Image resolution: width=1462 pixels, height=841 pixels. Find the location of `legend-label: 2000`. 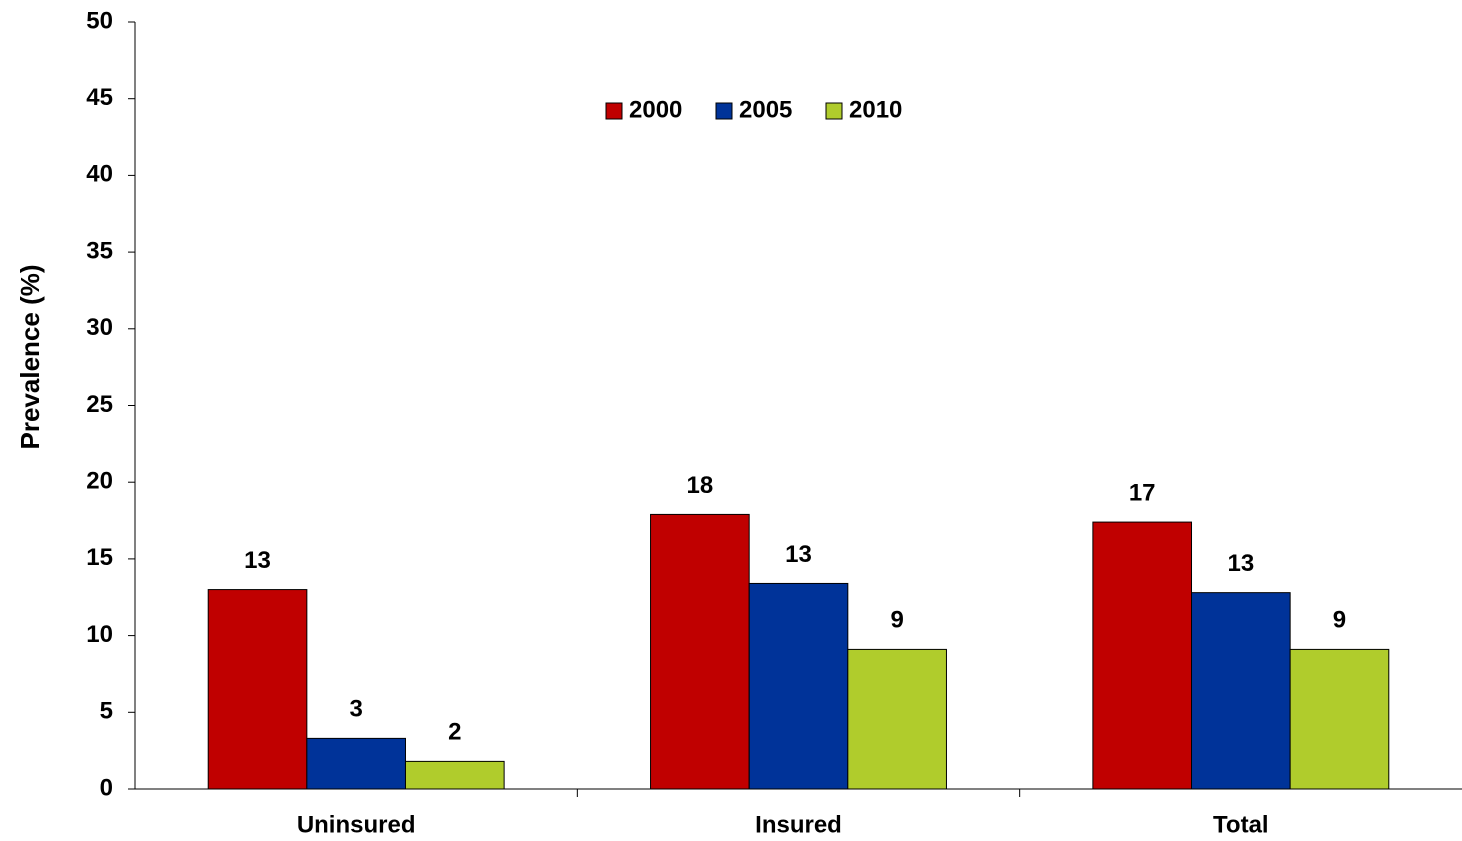

legend-label: 2000 is located at coordinates (655, 109).